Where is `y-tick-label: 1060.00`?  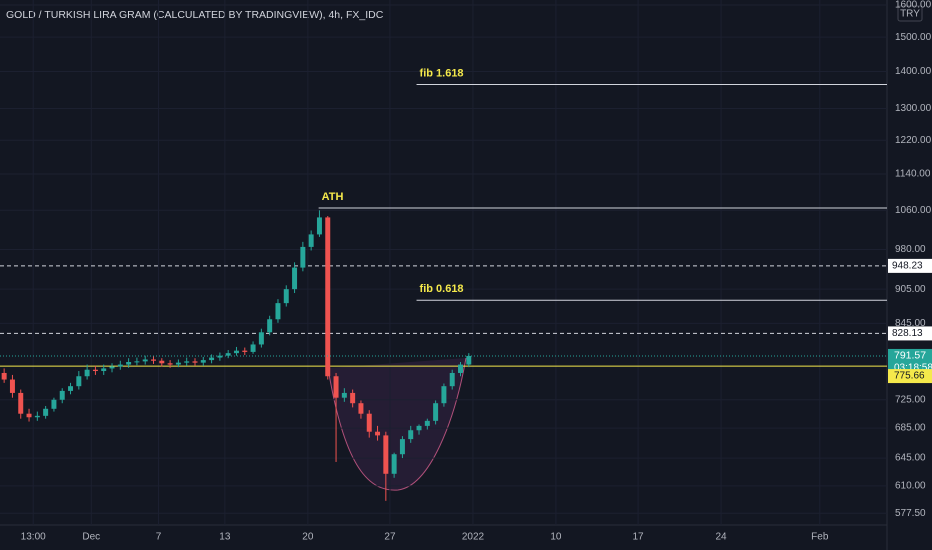
y-tick-label: 1060.00 is located at coordinates (913, 210).